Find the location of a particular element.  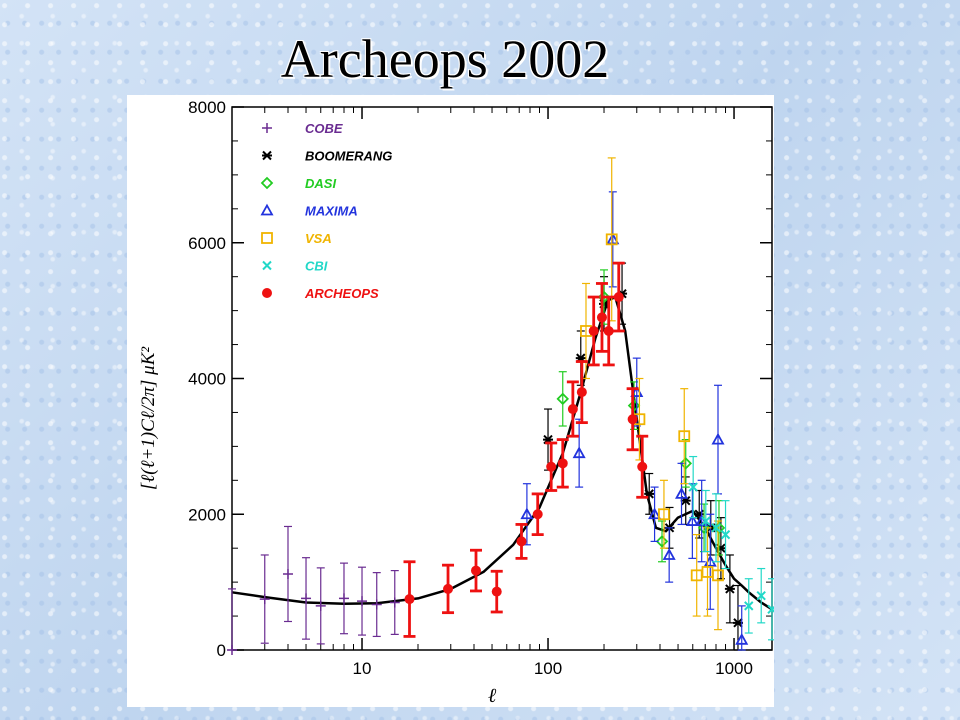

y-tick-label: 8000 is located at coordinates (207, 107).